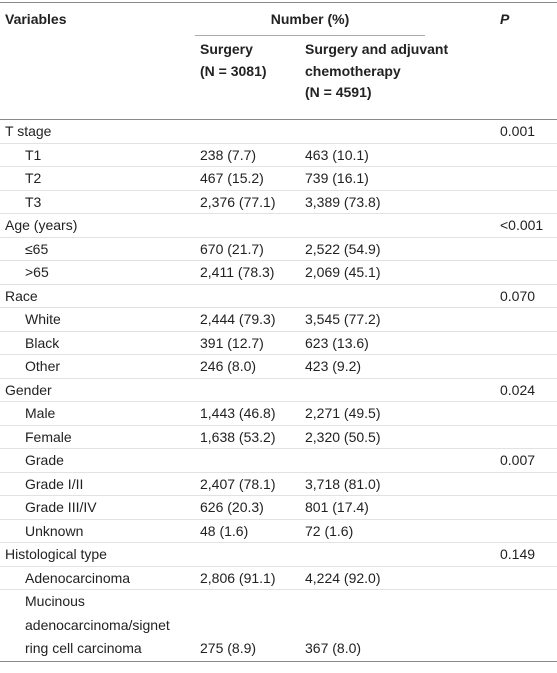 This screenshot has height=673, width=557. What do you see at coordinates (238, 577) in the screenshot?
I see `surgery-cell: 2,806 (91.1)` at bounding box center [238, 577].